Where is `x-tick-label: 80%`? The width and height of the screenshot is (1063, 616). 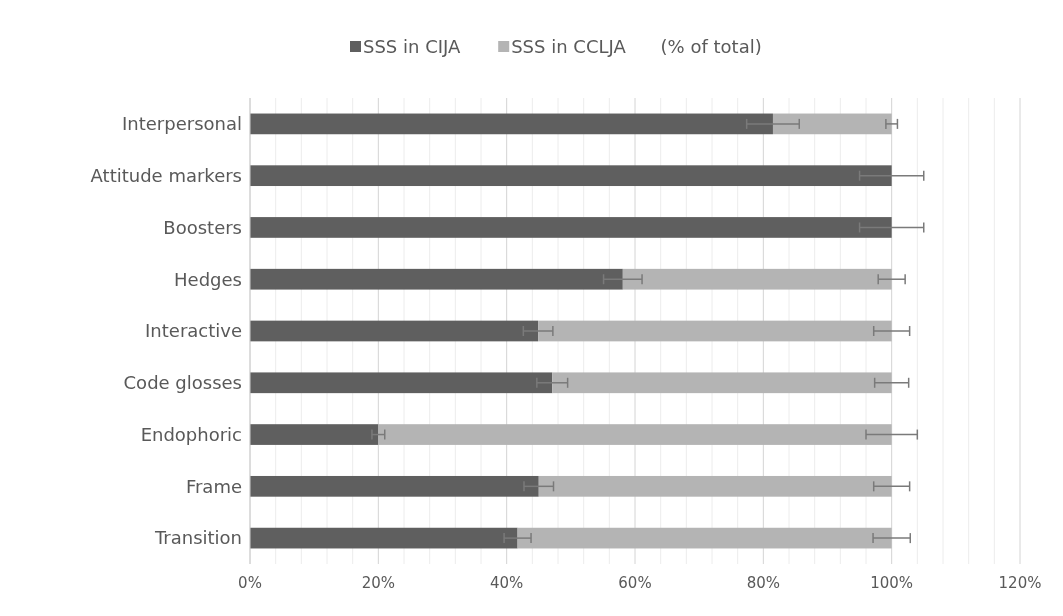
x-tick-label: 80% is located at coordinates (763, 583).